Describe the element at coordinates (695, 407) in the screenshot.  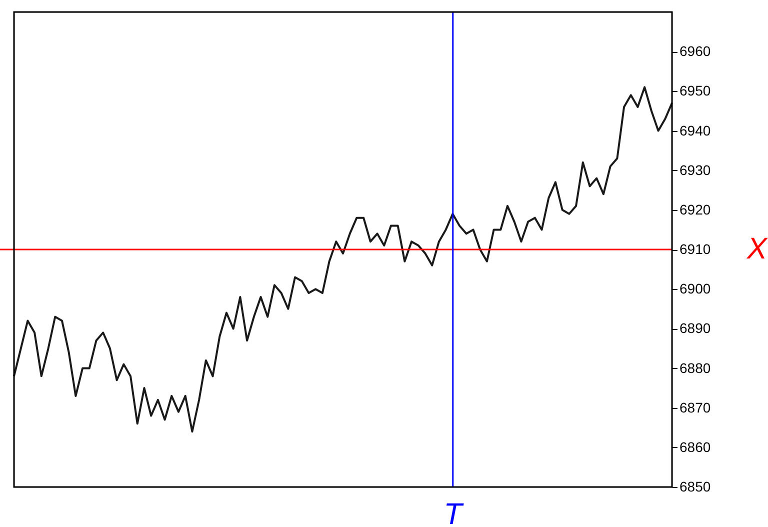
I see `y-tick-label: 6870` at that location.